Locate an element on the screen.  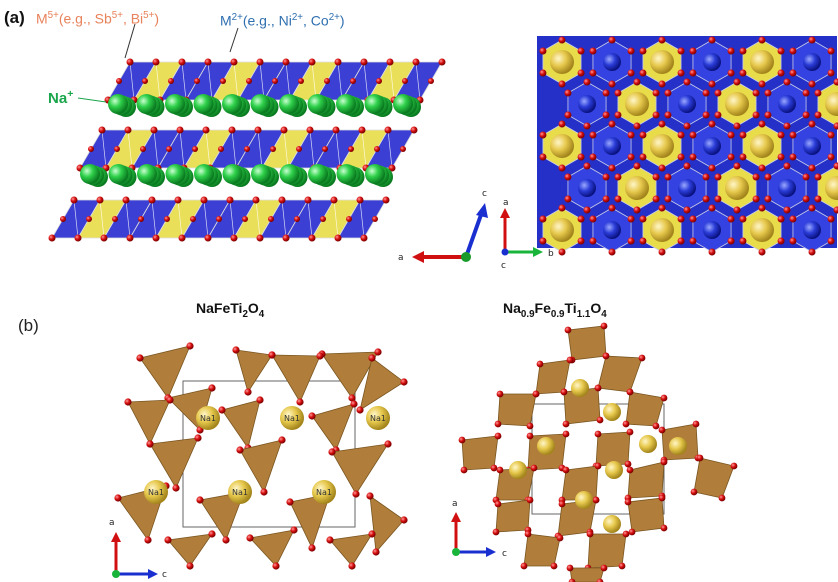
na-atom is located at coordinates (614, 470).